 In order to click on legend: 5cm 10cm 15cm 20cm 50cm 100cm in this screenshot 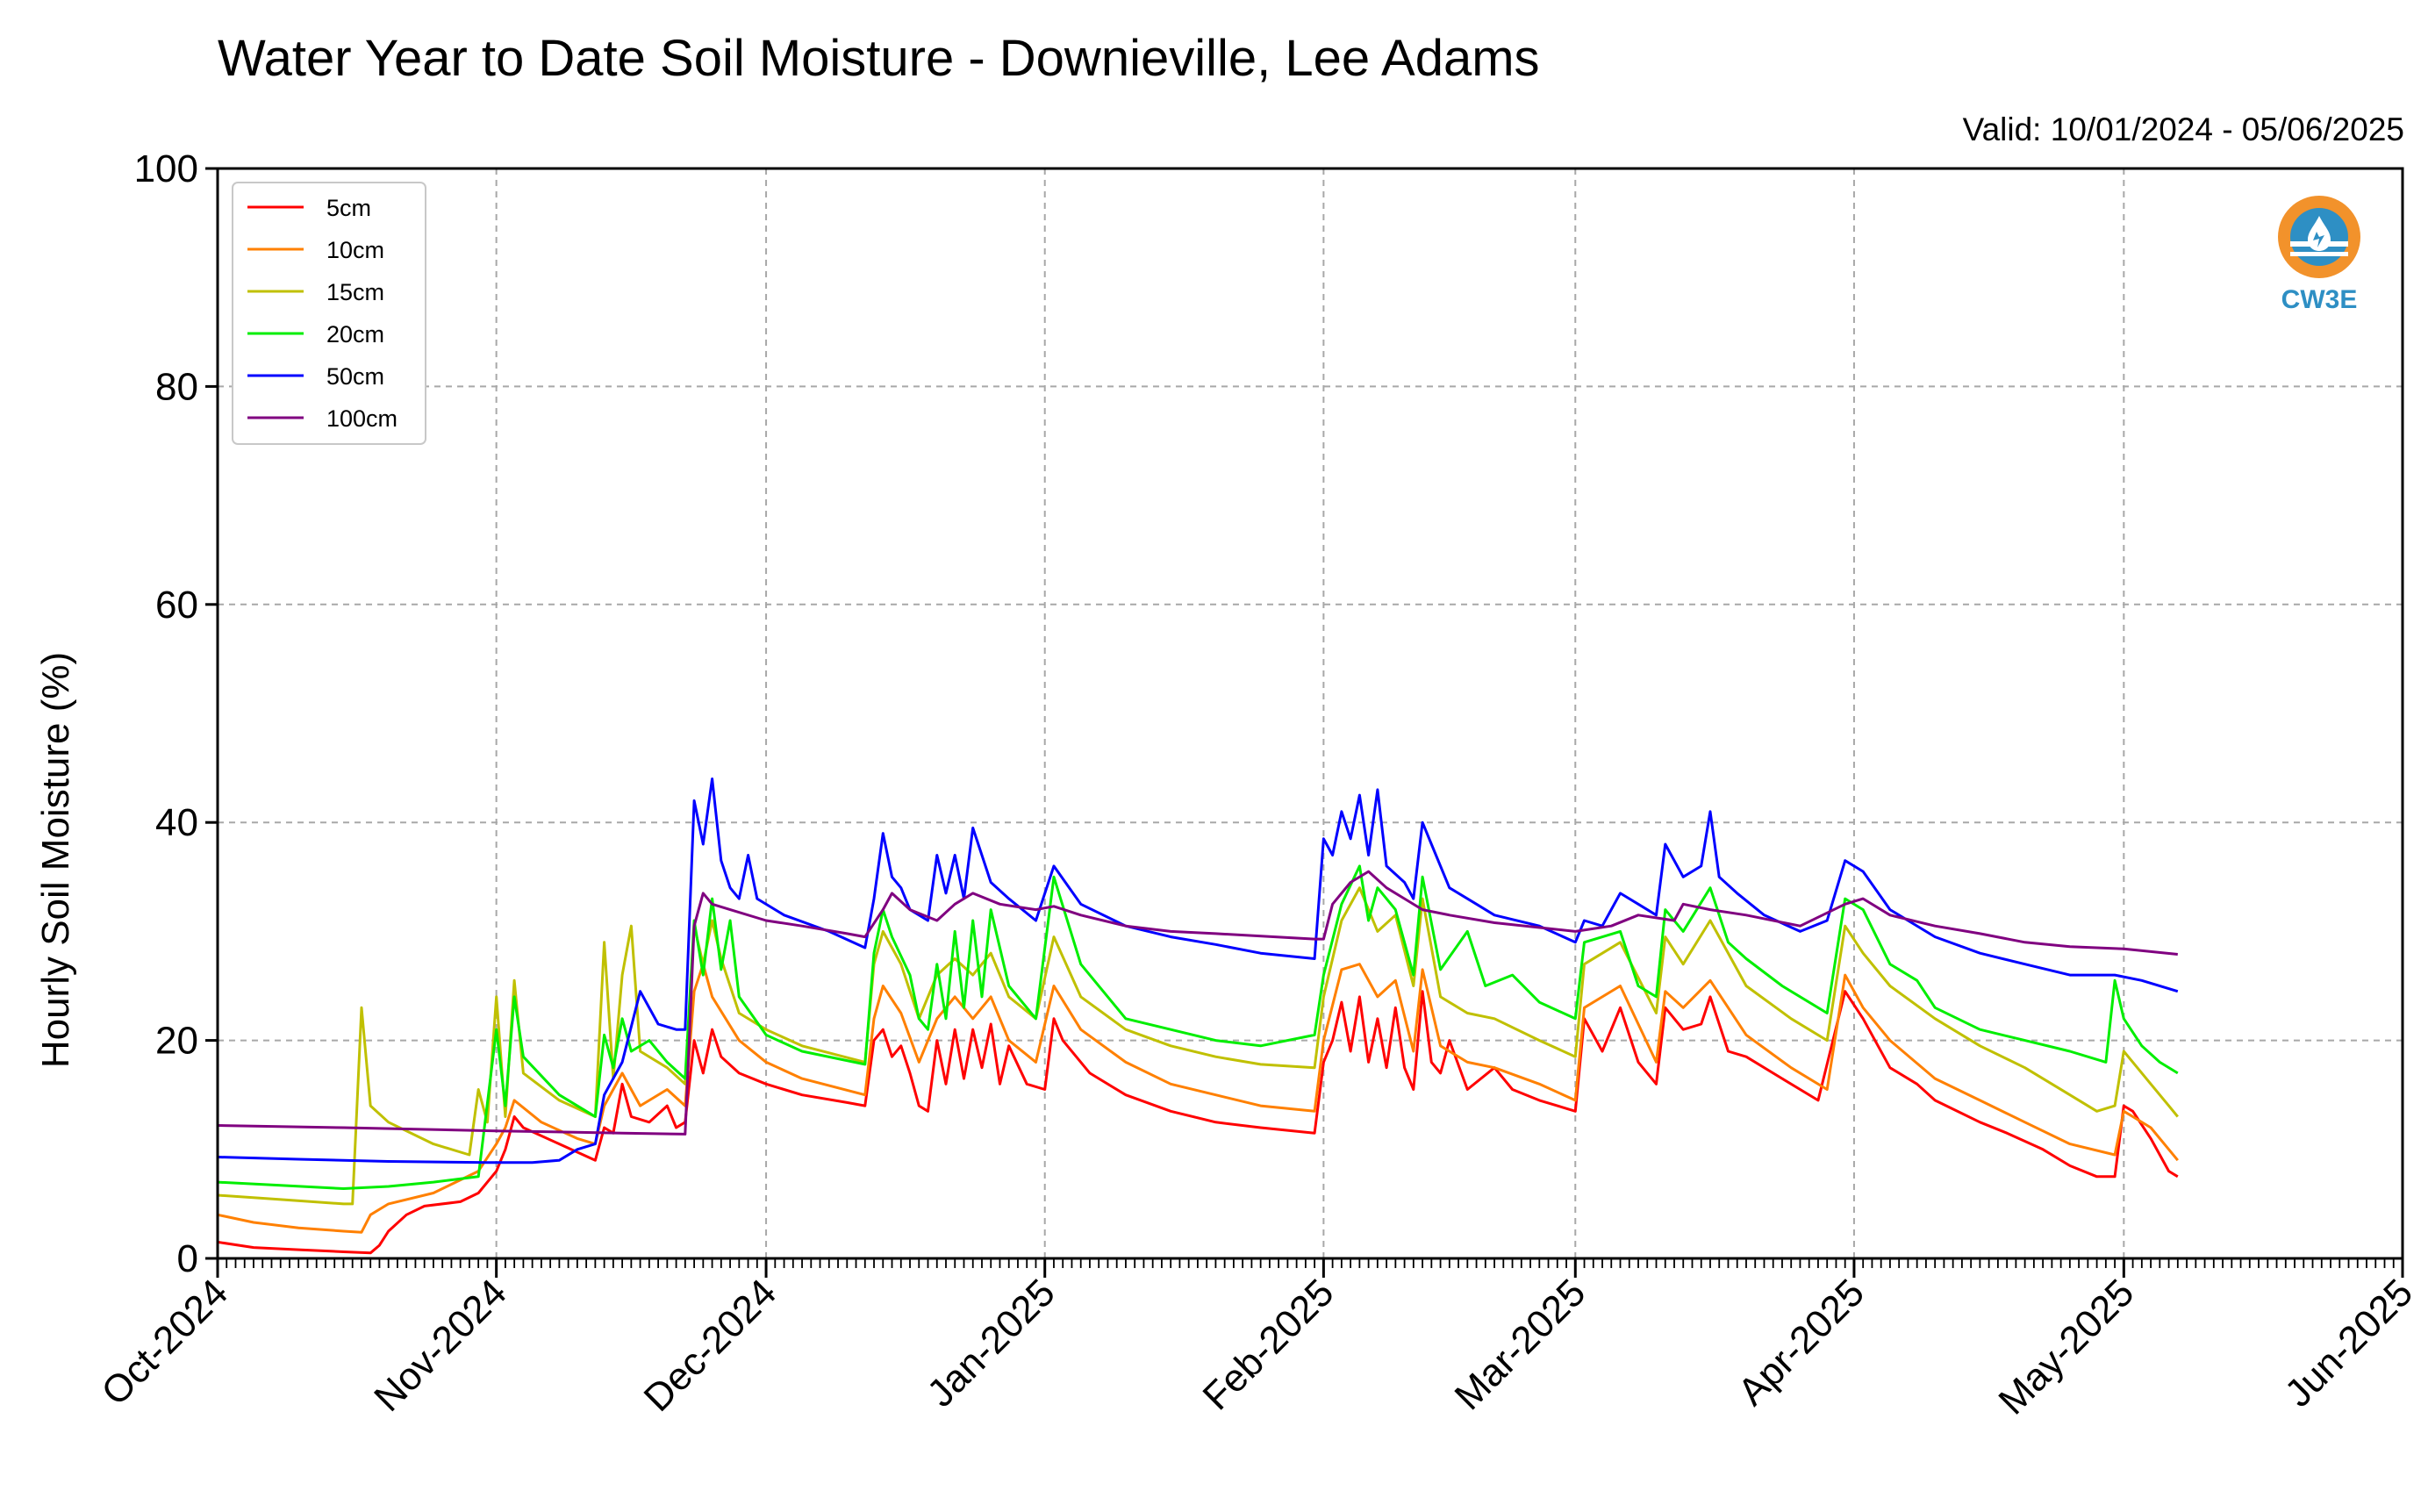, I will do `click(329, 313)`.